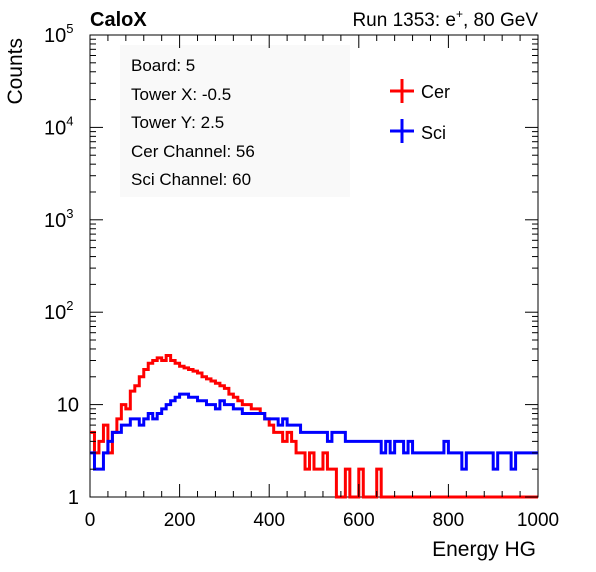 This screenshot has height=572, width=596. What do you see at coordinates (90, 520) in the screenshot?
I see `x-tick-label: 0` at bounding box center [90, 520].